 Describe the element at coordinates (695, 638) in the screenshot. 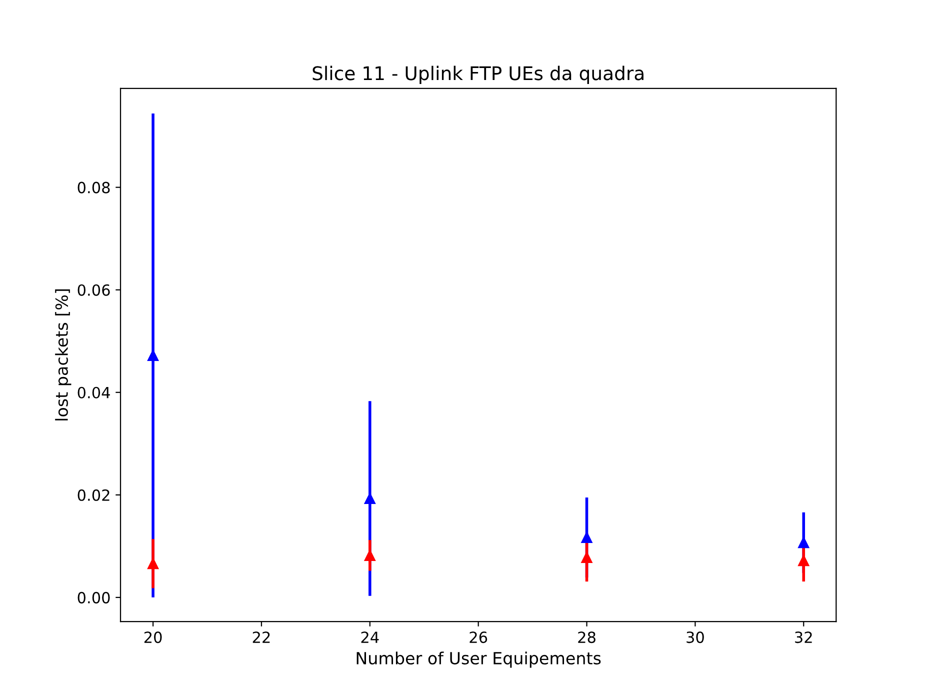

I see `x-tick-label: 30` at that location.